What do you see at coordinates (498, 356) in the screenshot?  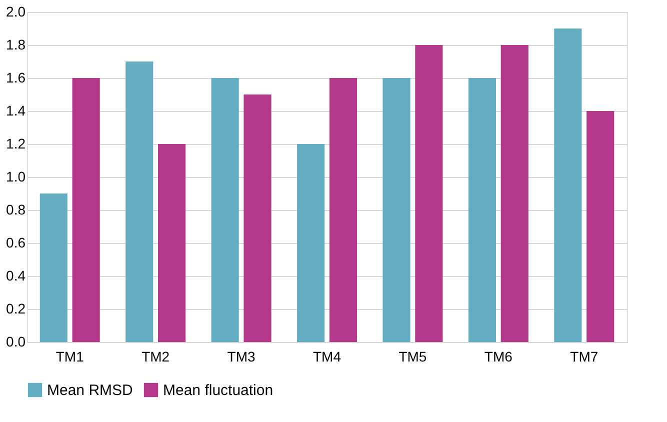 I see `x-tick-label: TM6` at bounding box center [498, 356].